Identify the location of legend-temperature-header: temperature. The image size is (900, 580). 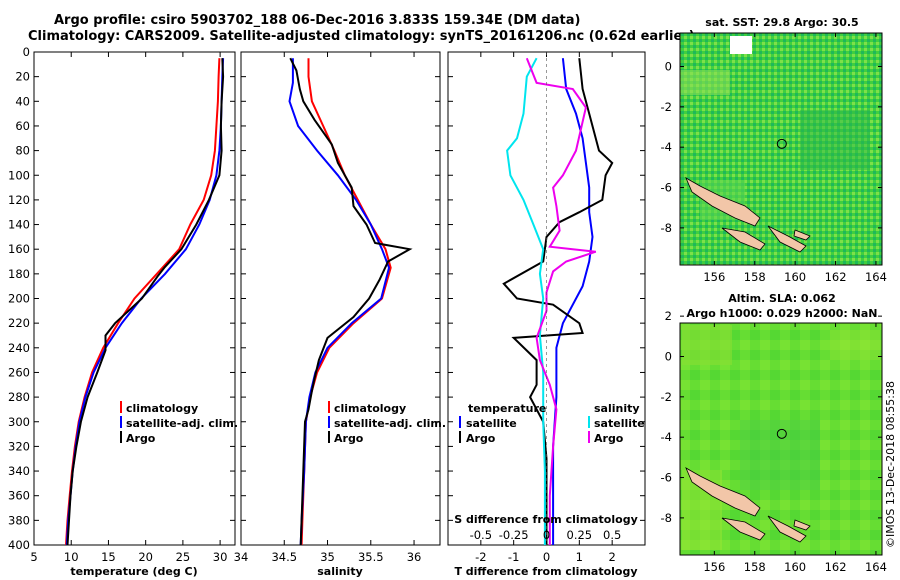
(507, 408).